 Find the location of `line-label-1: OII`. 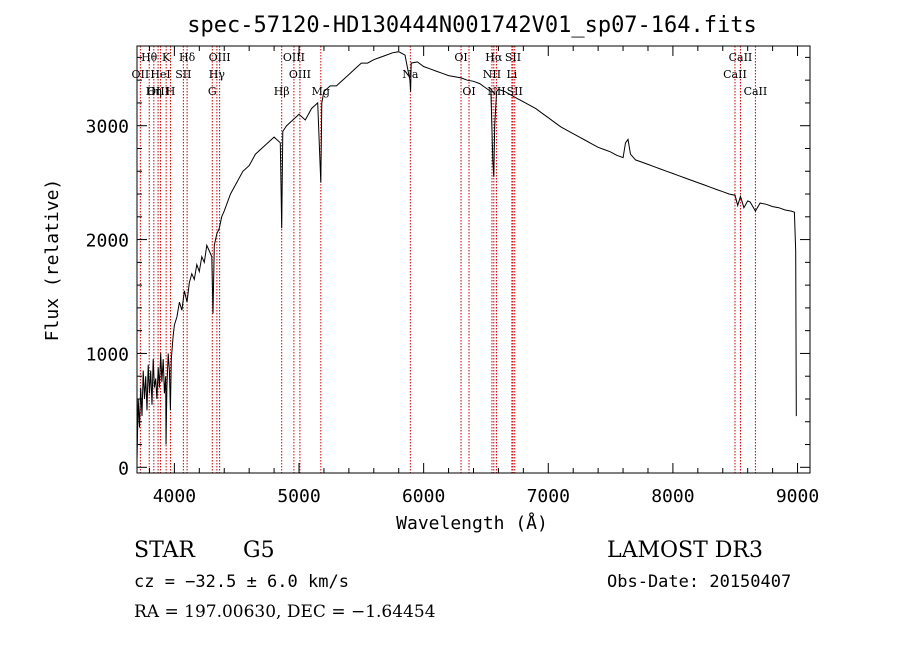

line-label-1: OII is located at coordinates (141, 74).